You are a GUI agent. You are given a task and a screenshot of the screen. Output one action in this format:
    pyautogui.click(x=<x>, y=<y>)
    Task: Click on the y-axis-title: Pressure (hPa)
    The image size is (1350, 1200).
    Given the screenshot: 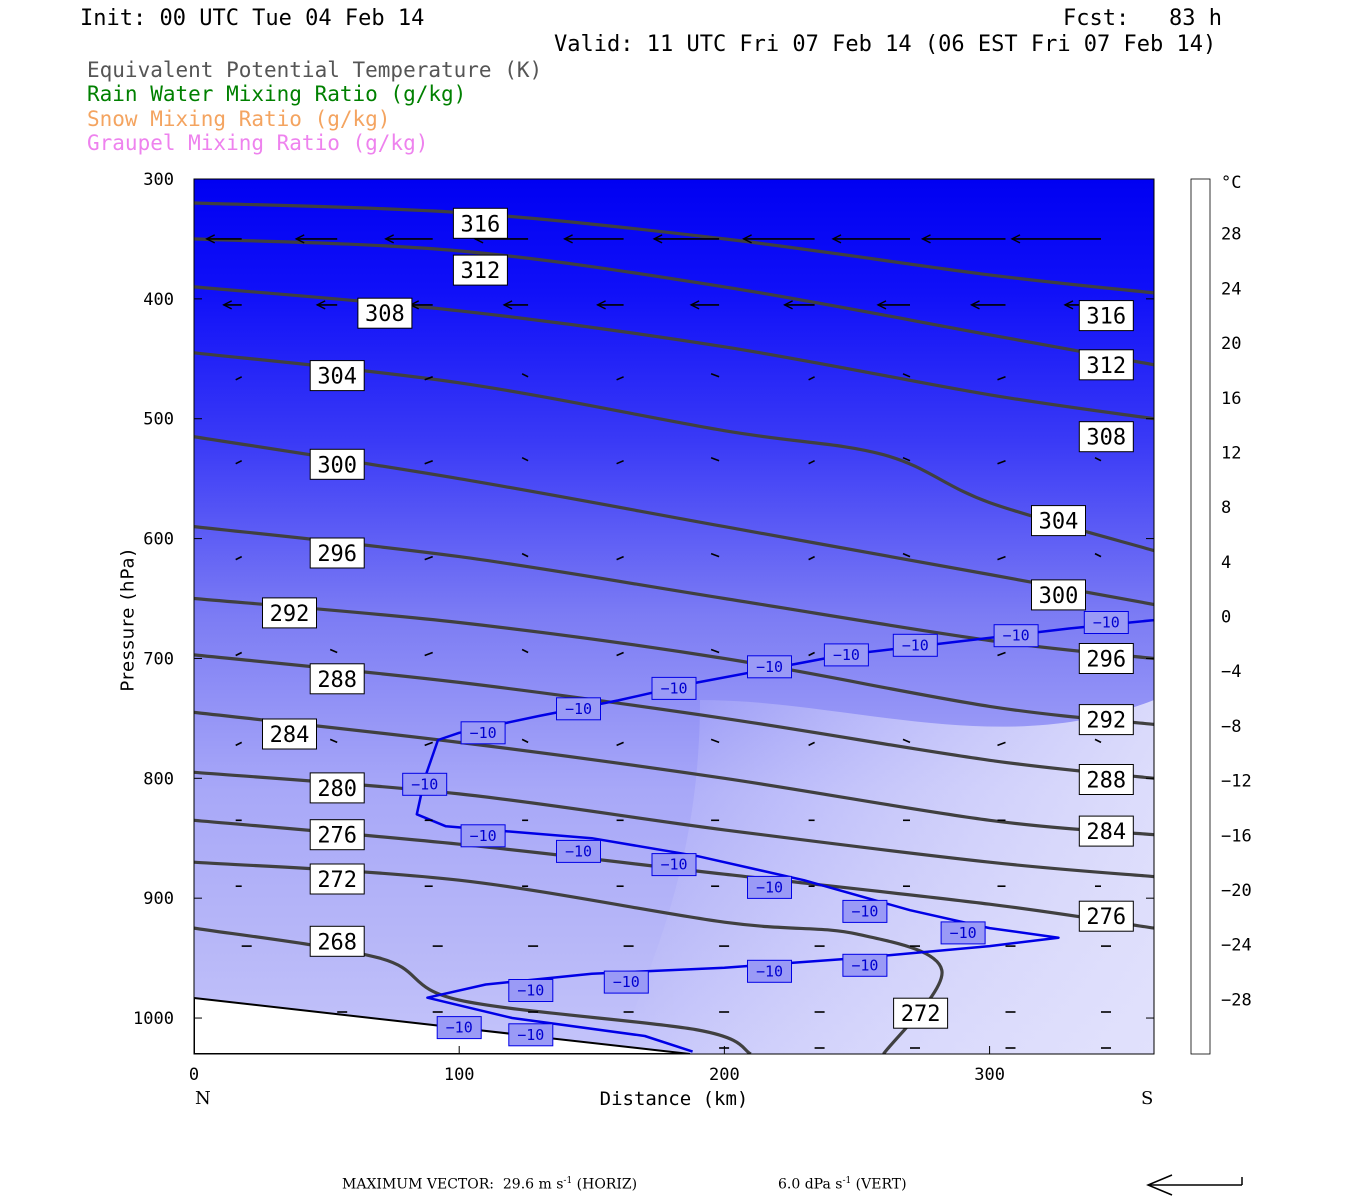 What is the action you would take?
    pyautogui.click(x=128, y=620)
    